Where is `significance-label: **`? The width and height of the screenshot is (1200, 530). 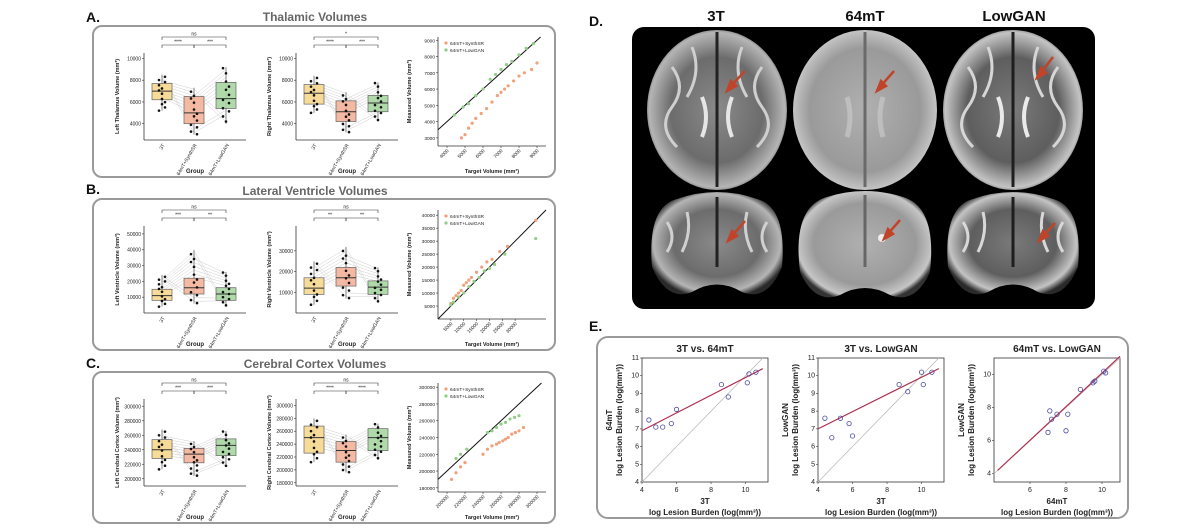
significance-label: ** is located at coordinates (210, 216).